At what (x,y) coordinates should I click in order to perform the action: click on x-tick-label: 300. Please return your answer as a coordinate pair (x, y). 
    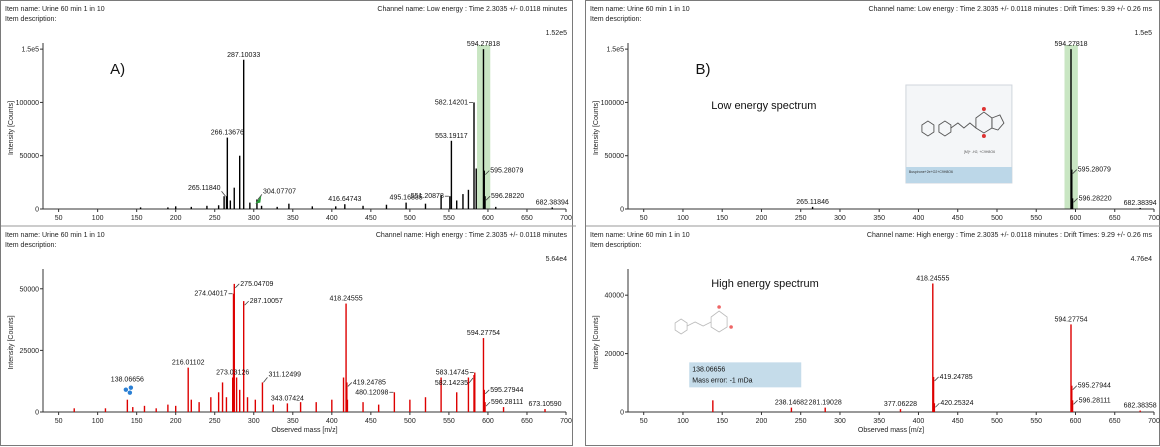
    Looking at the image, I should click on (254, 421).